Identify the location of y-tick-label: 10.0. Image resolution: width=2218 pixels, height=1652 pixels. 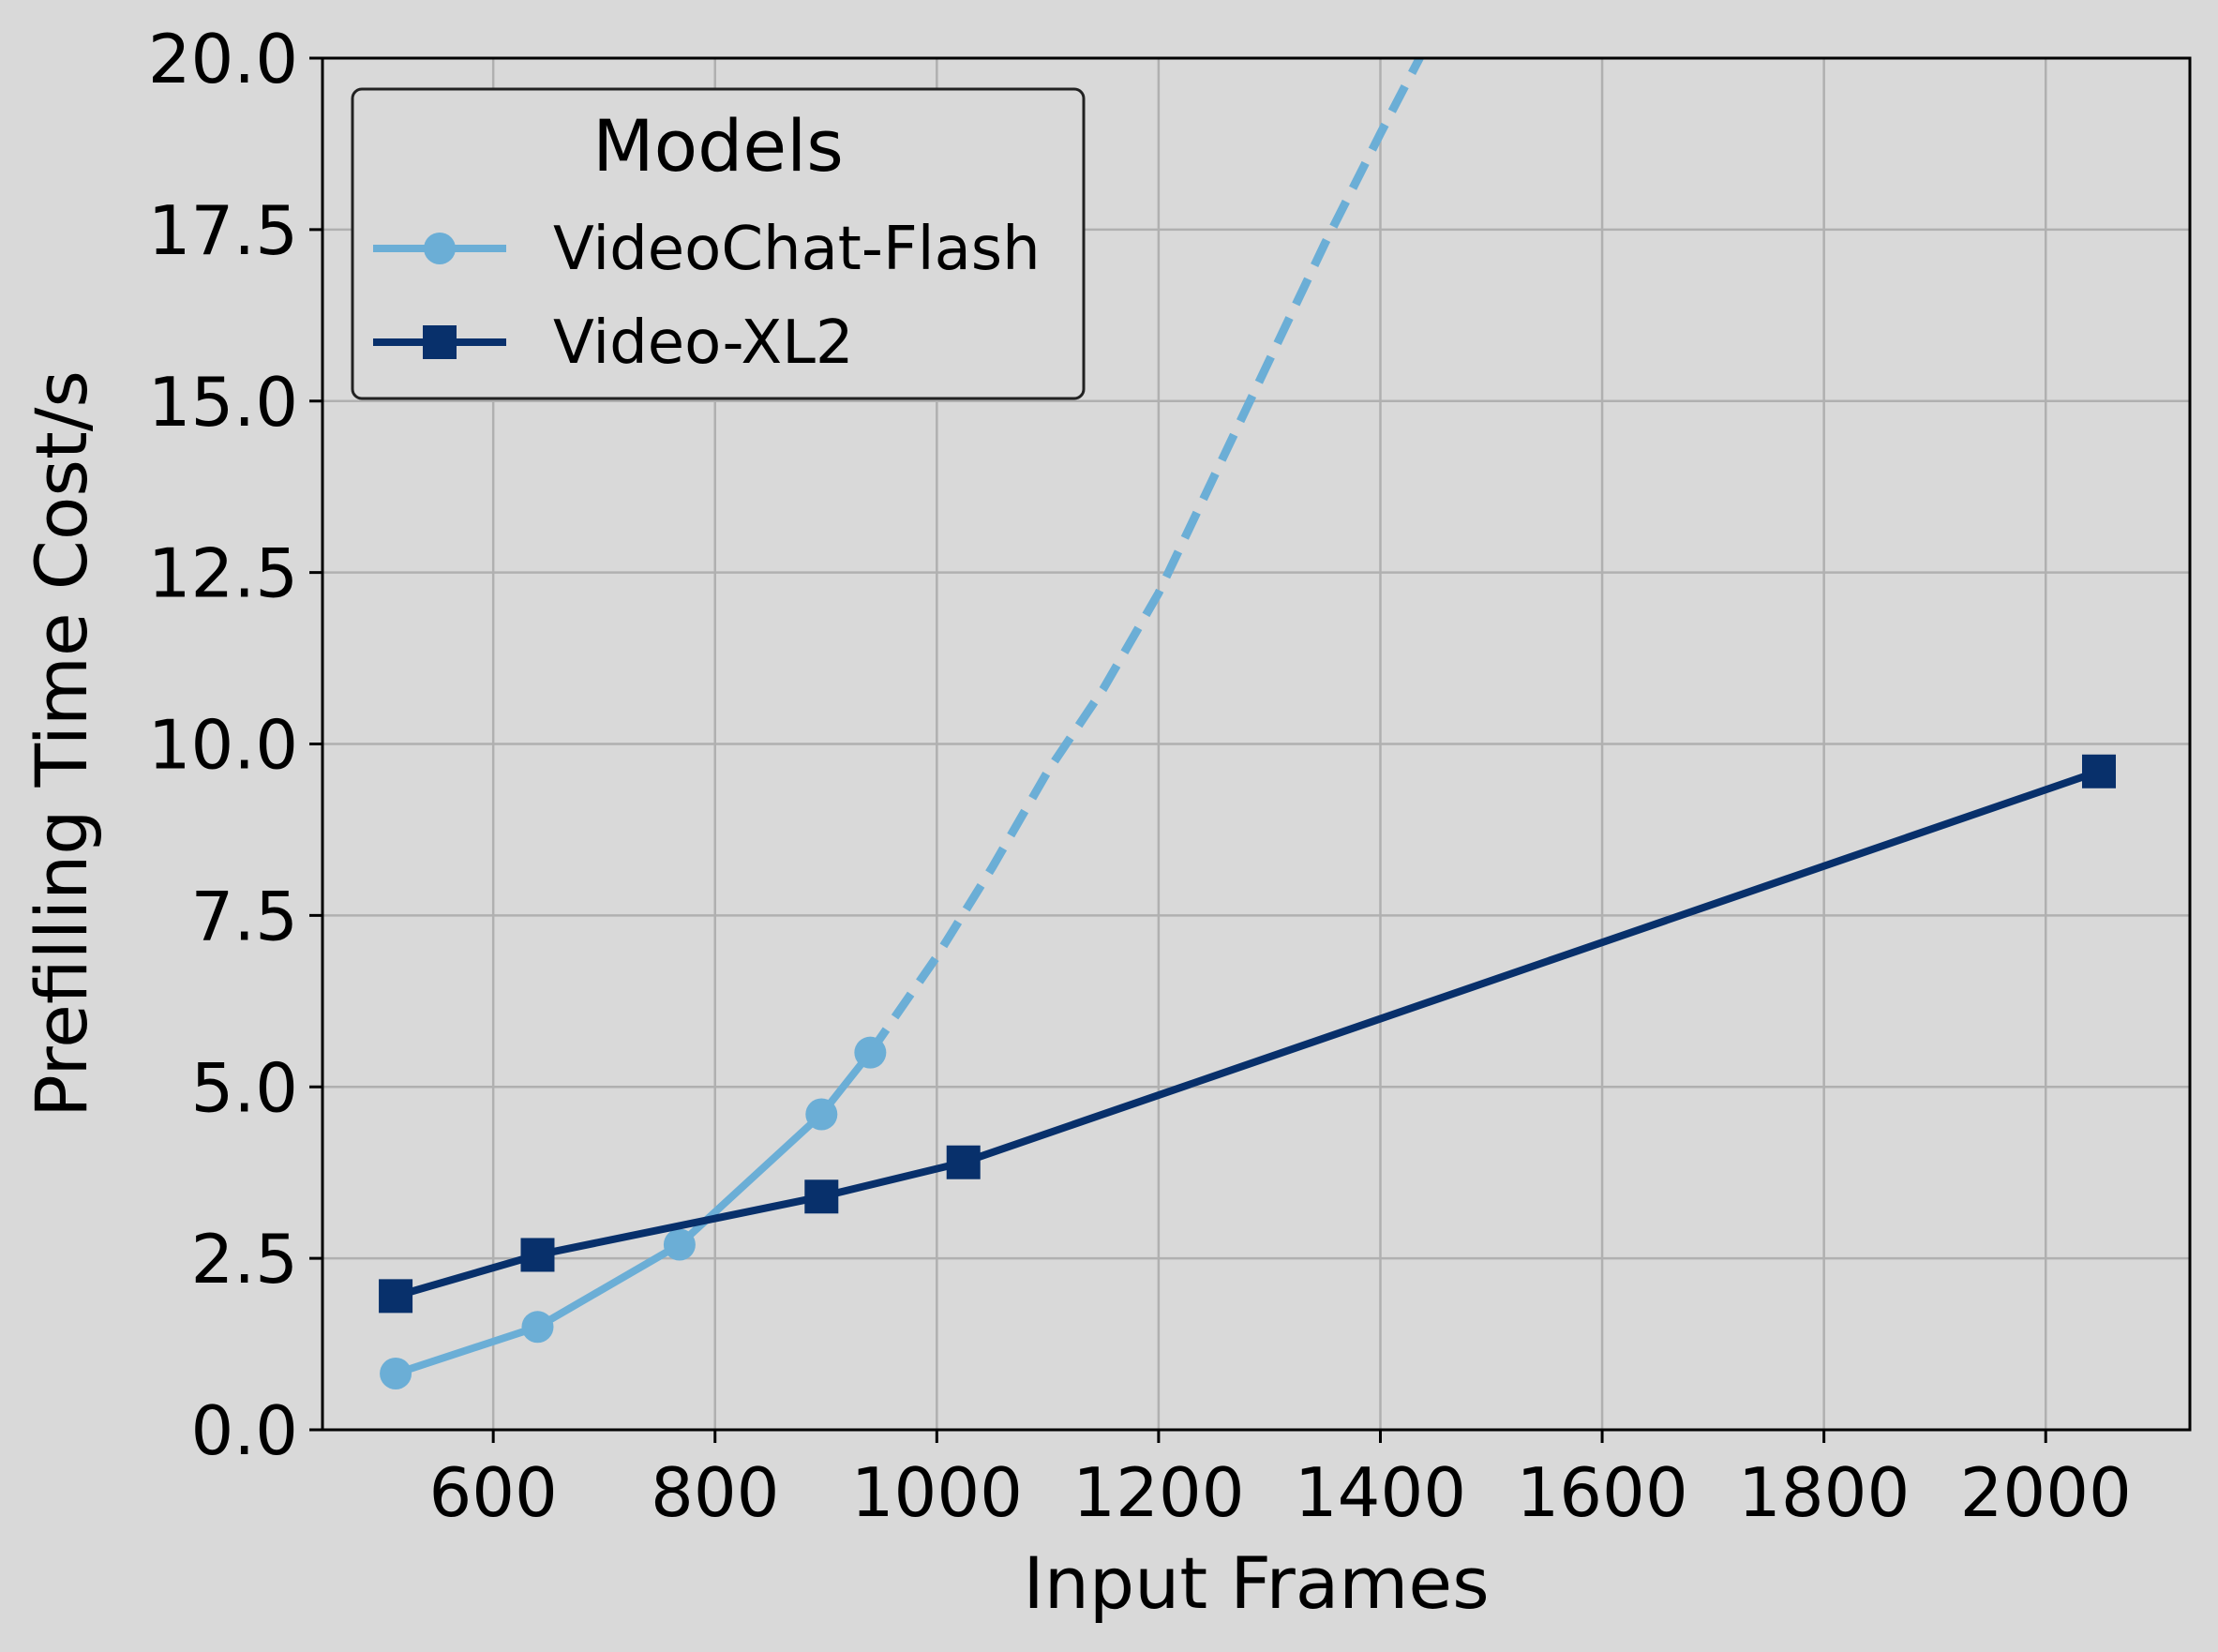
(223, 745).